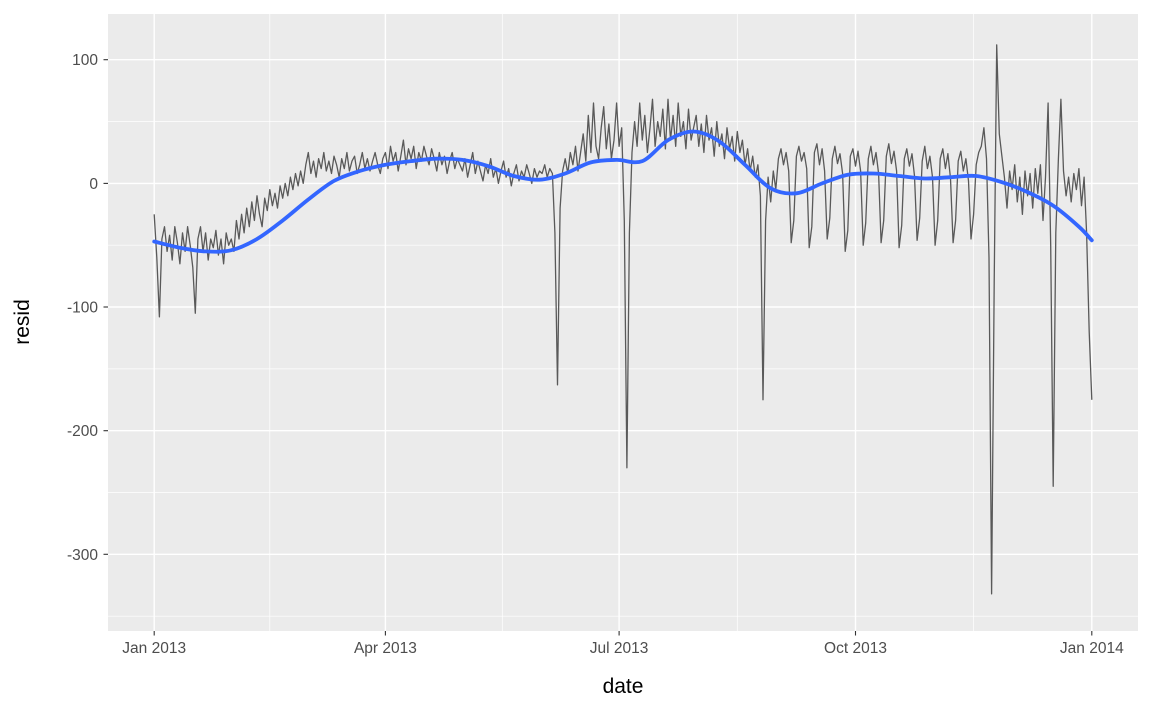  I want to click on y-tick-label: -300, so click(82, 555).